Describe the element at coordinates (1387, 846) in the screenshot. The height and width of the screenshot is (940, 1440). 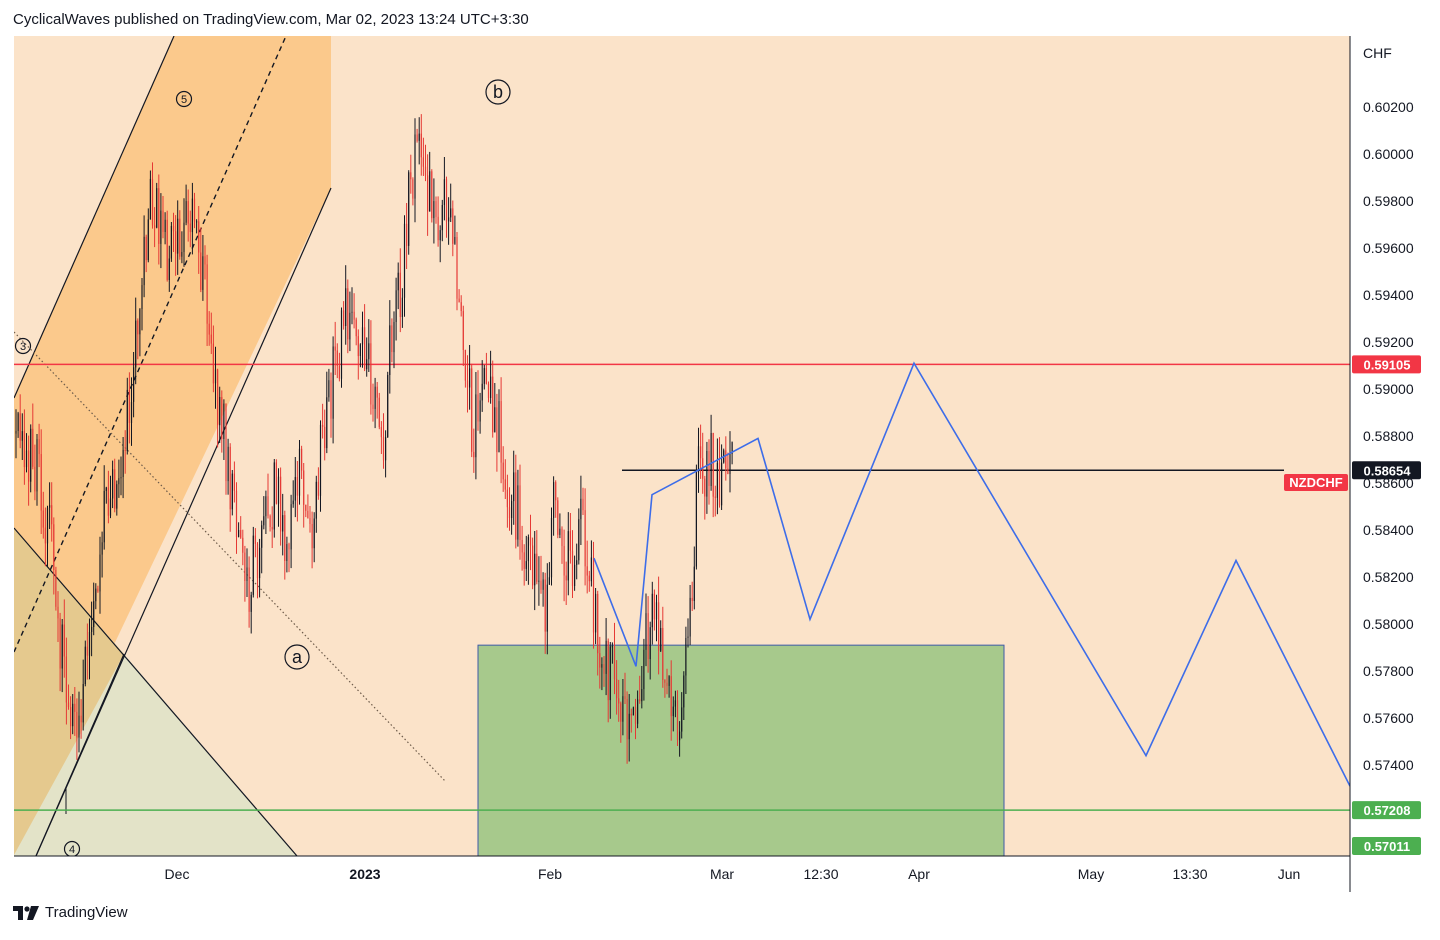
I see `price-label: 0.57011` at that location.